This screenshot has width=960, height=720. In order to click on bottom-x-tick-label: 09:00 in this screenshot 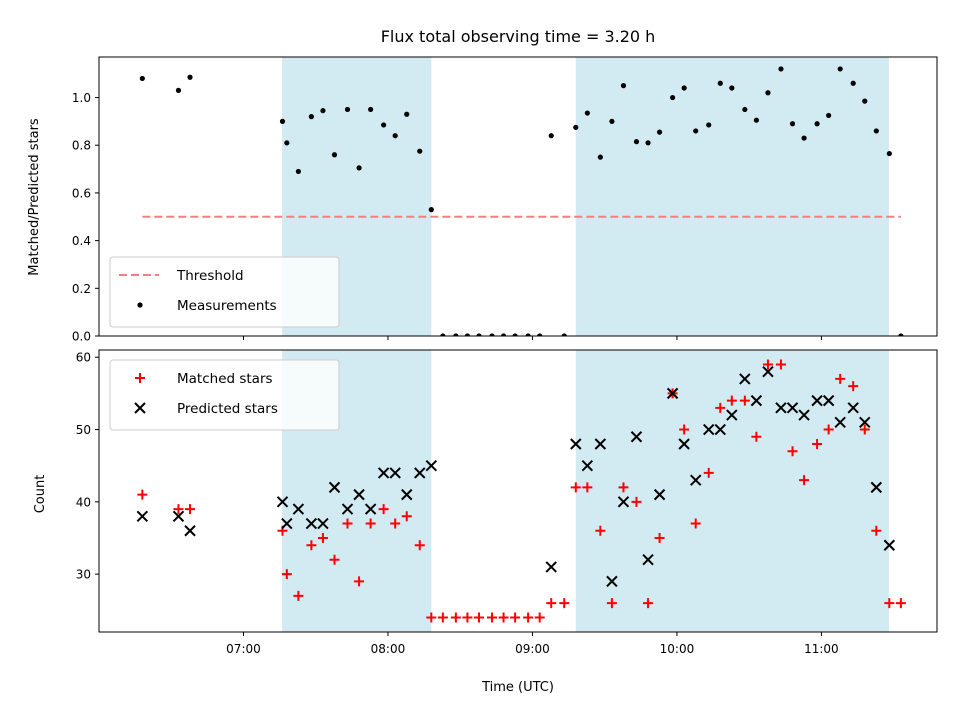, I will do `click(532, 649)`.